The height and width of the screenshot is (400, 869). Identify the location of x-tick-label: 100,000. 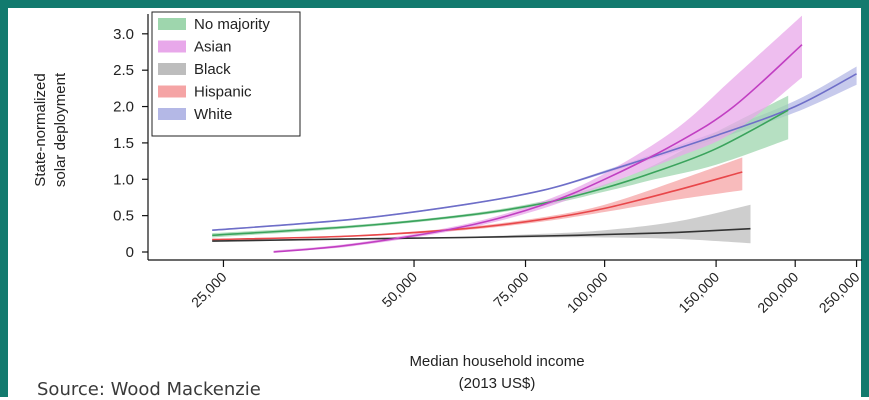
(587, 292).